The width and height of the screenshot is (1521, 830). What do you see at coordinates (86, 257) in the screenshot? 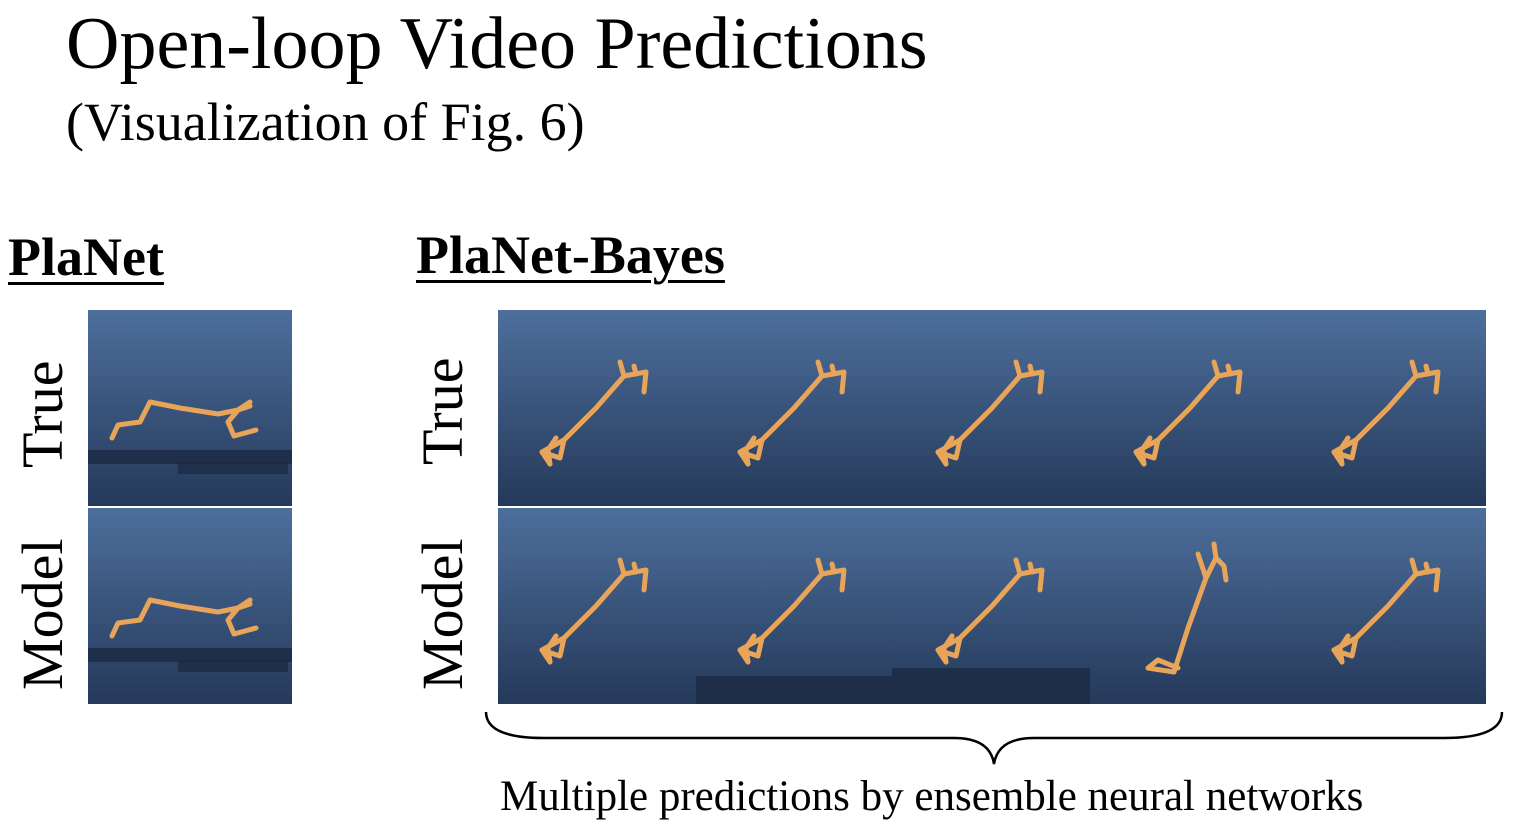
I see `planet-heading: PlaNet` at bounding box center [86, 257].